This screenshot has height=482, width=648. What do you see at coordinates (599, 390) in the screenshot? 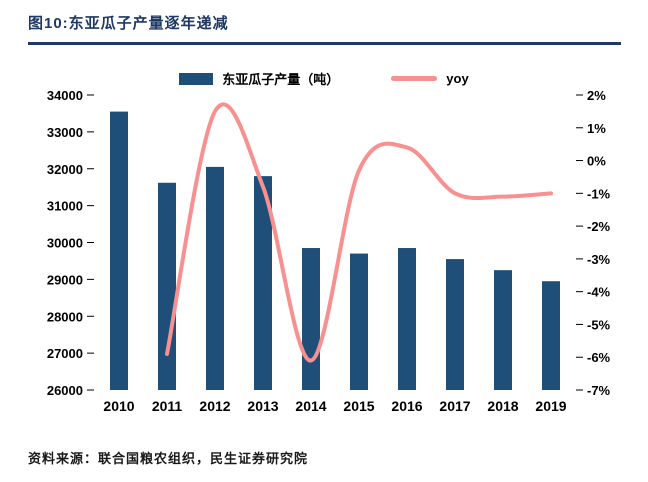
I see `right-axis-label: -7%` at bounding box center [599, 390].